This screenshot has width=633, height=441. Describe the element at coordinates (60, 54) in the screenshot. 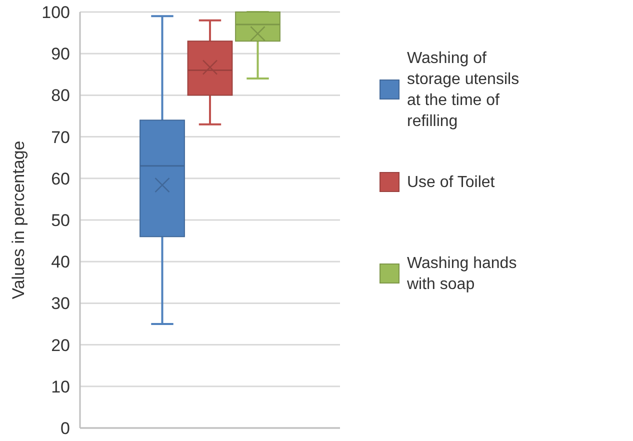

I see `y-tick-label: 90` at that location.